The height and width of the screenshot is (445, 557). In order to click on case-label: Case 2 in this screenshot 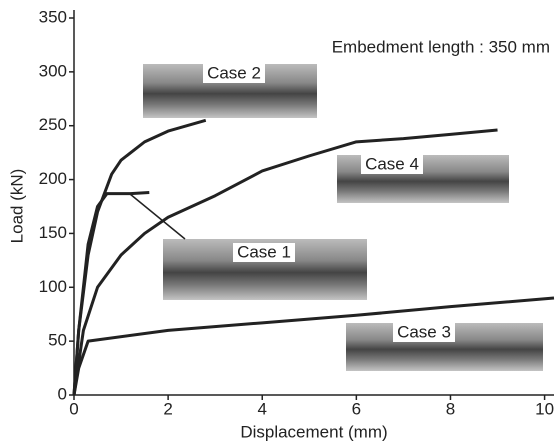, I will do `click(234, 72)`.